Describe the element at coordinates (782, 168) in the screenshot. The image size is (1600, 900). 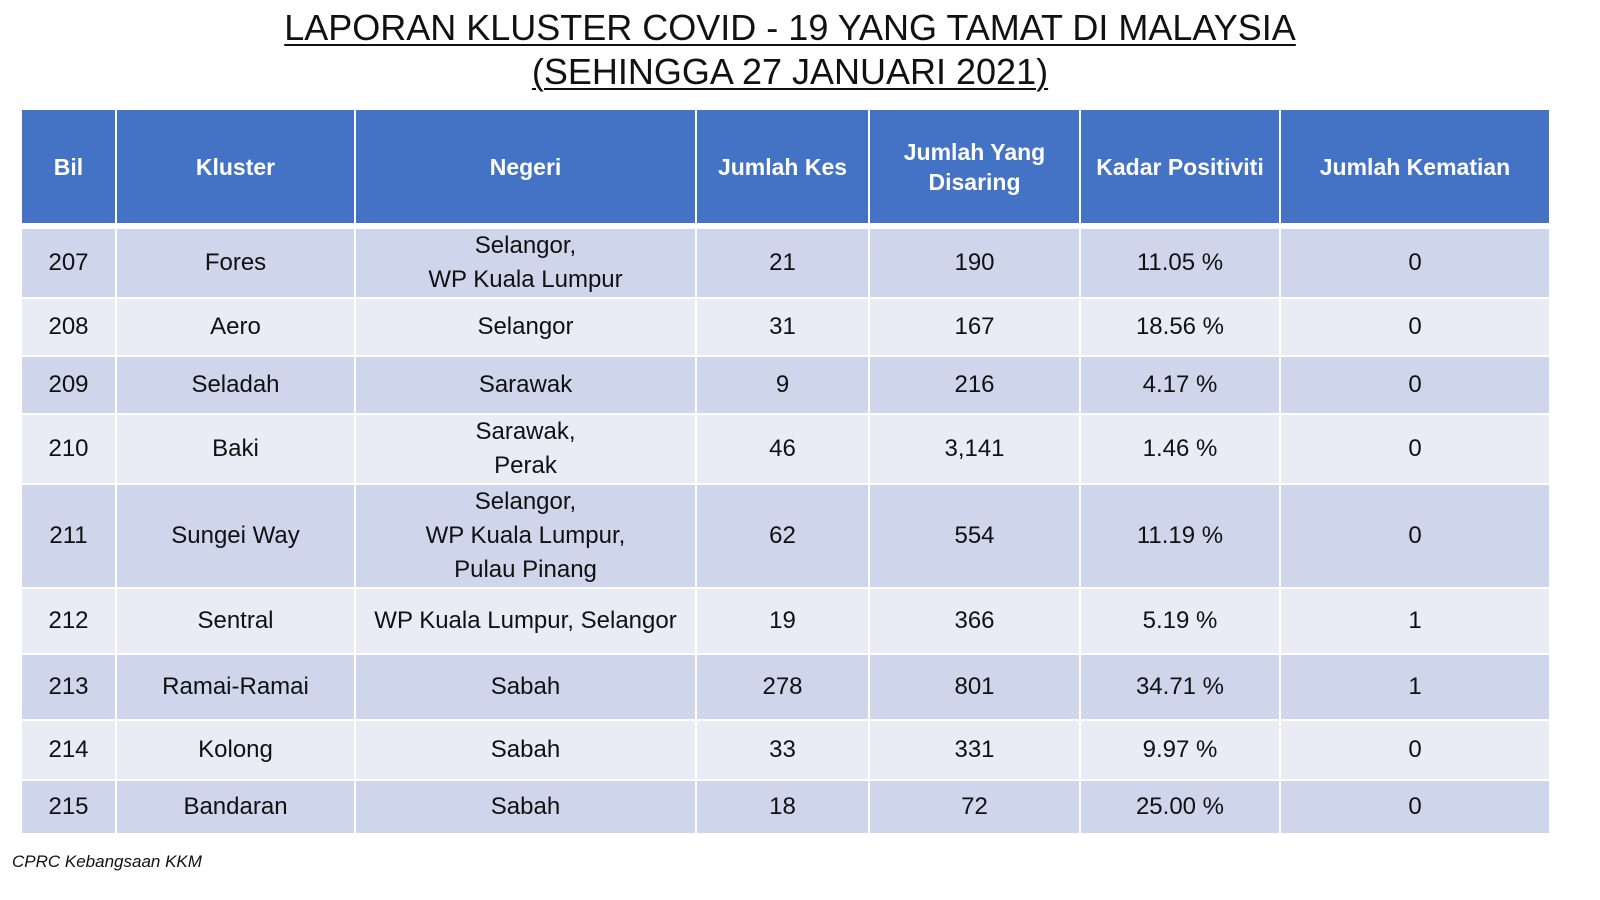
I see `header-jumlah-kes: Jumlah Kes` at that location.